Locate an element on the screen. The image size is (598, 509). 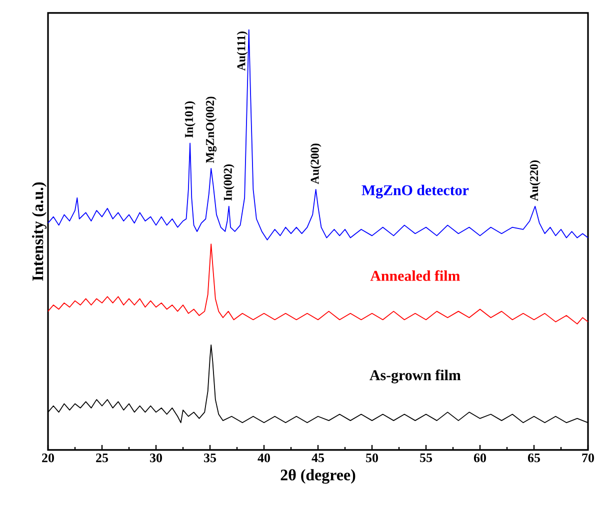
x-tick-label: 25 is located at coordinates (102, 458).